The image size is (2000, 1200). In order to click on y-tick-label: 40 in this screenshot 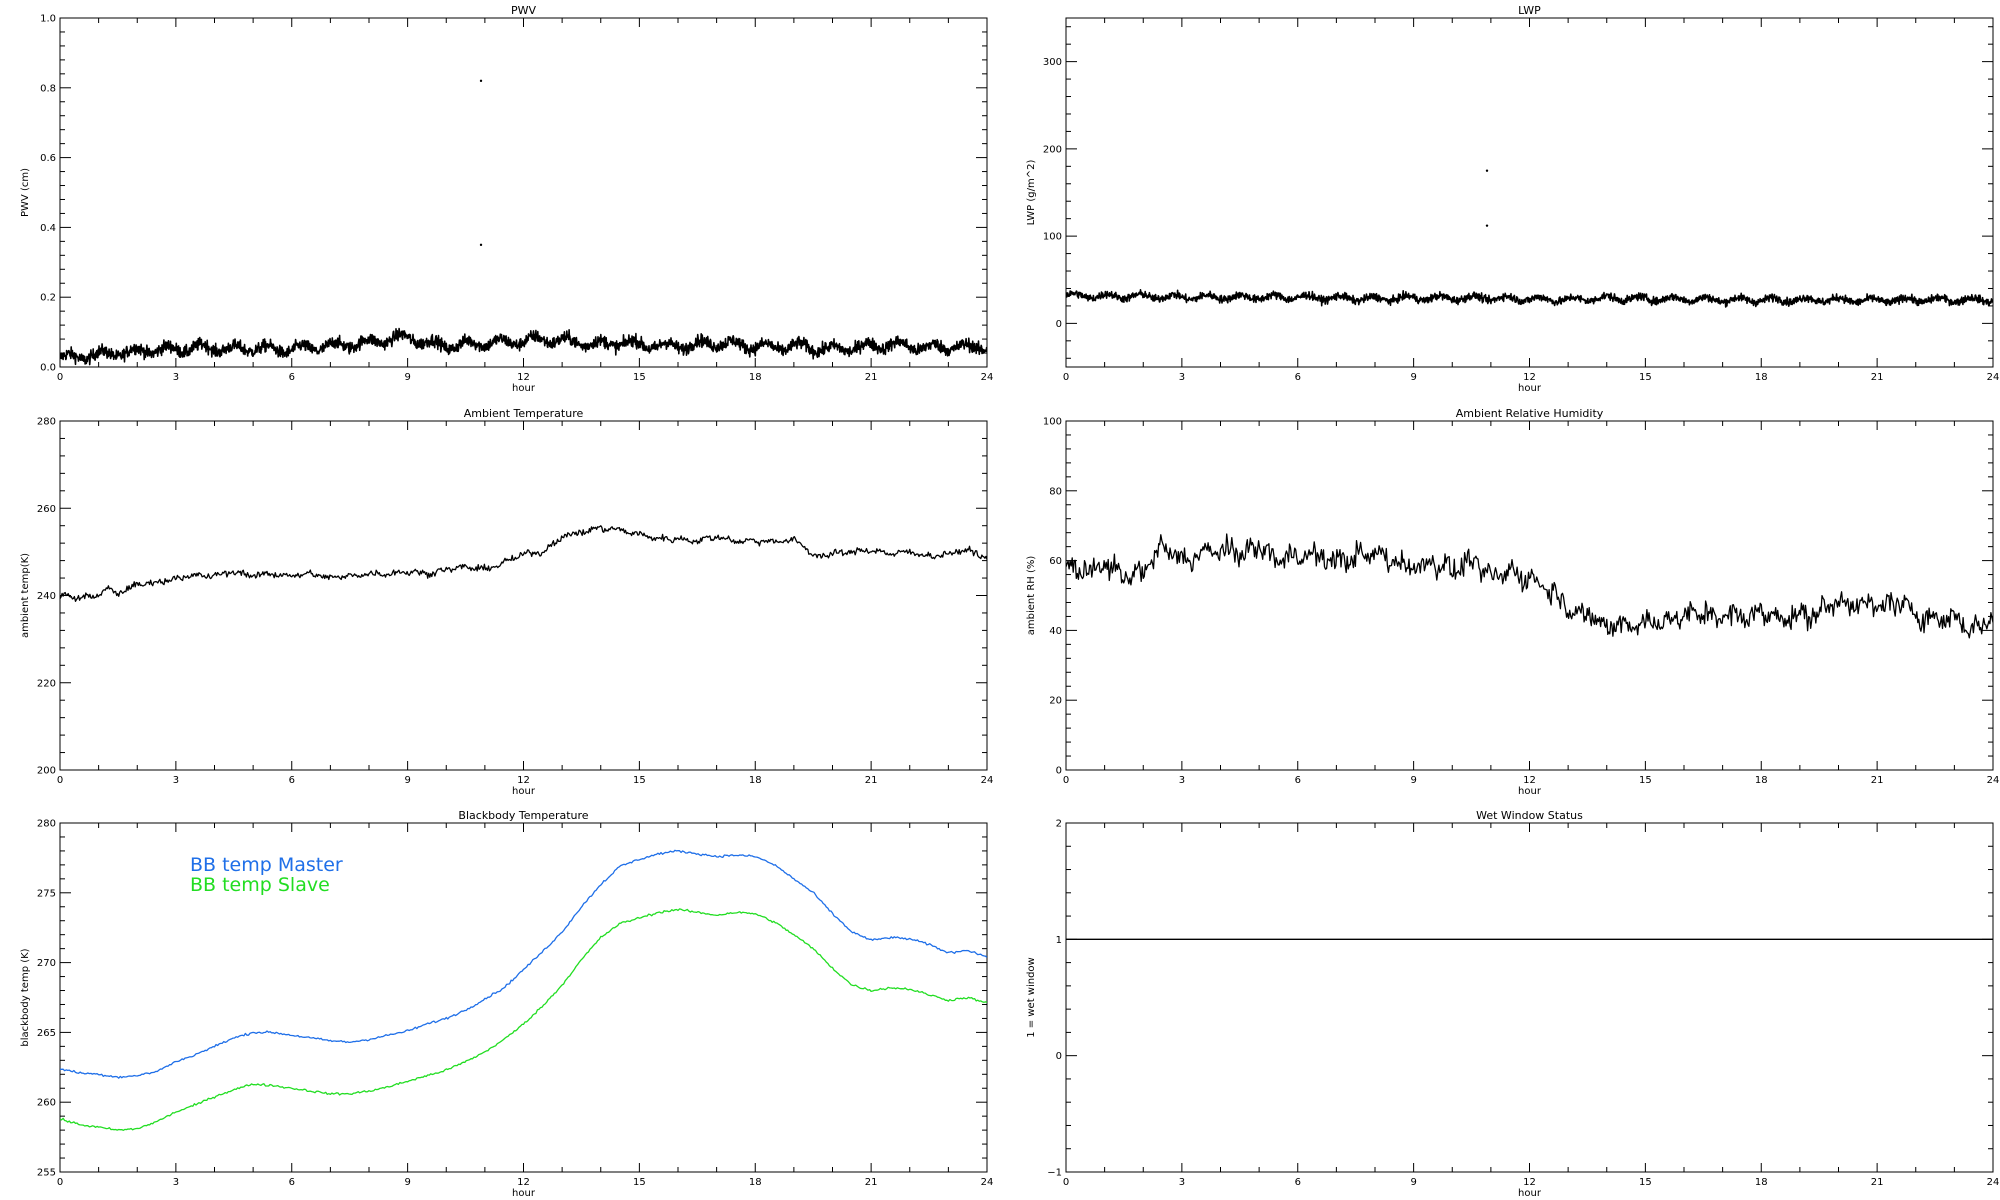, I will do `click(1055, 631)`.